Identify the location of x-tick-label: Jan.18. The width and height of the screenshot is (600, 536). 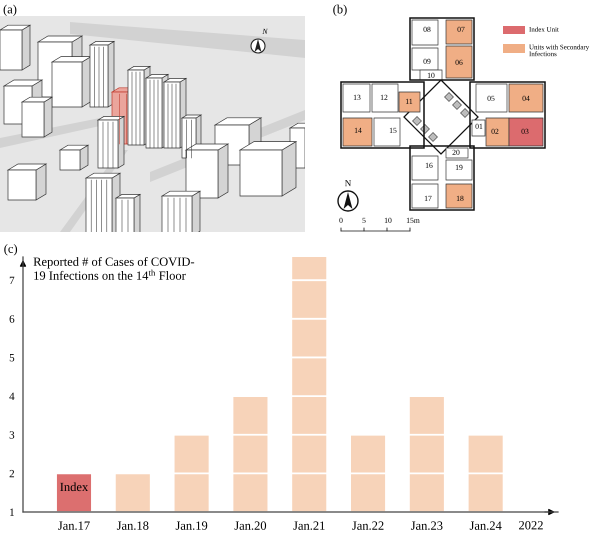
(132, 525).